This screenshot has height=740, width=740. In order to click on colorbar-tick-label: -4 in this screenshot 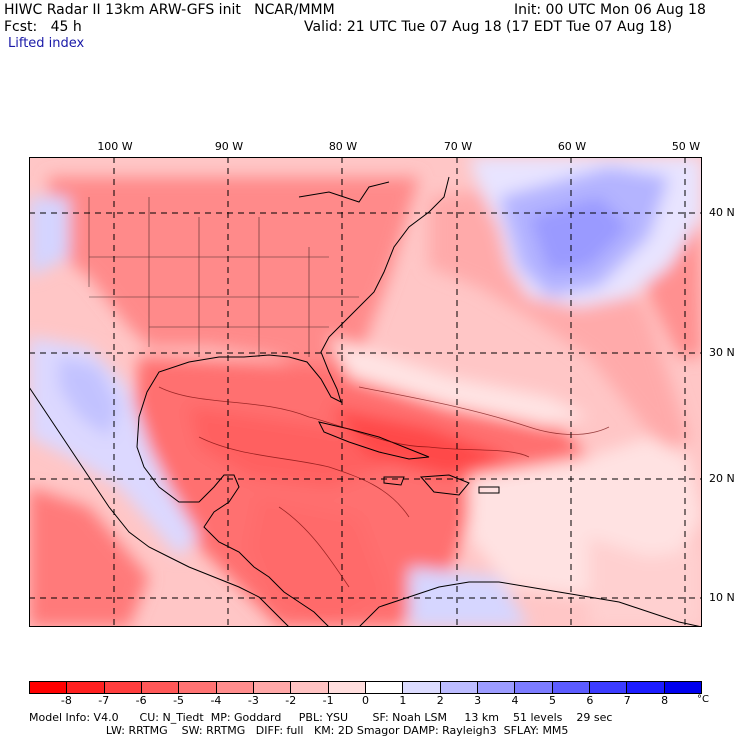, I will do `click(216, 700)`.